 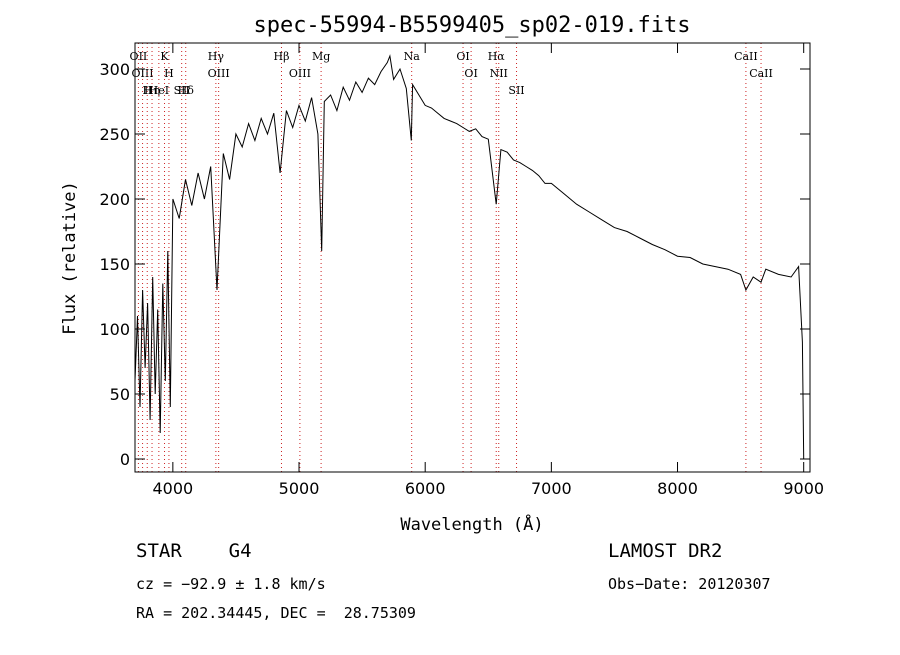 What do you see at coordinates (114, 69) in the screenshot?
I see `y-tick-label: 300` at bounding box center [114, 69].